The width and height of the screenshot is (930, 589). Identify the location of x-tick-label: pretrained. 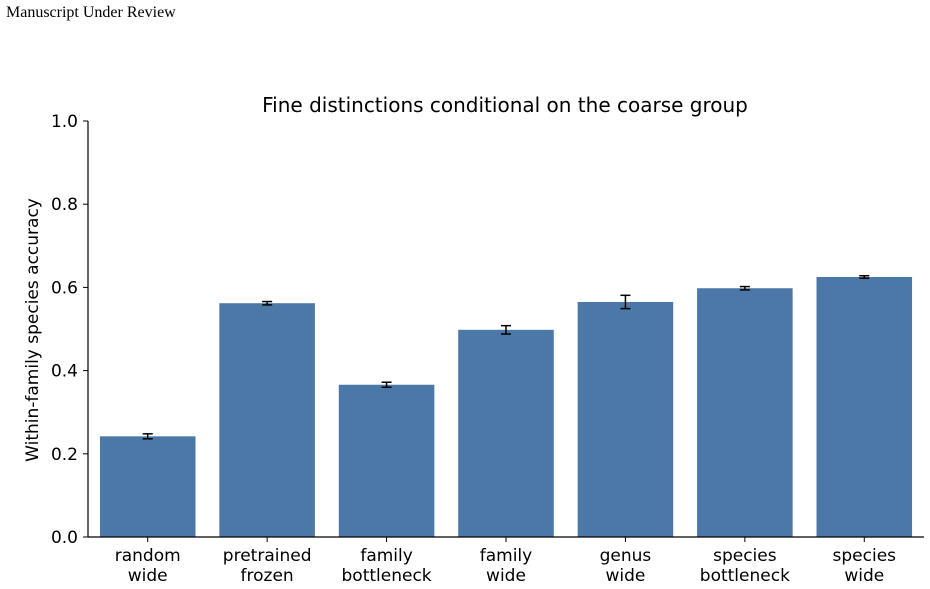
(267, 556).